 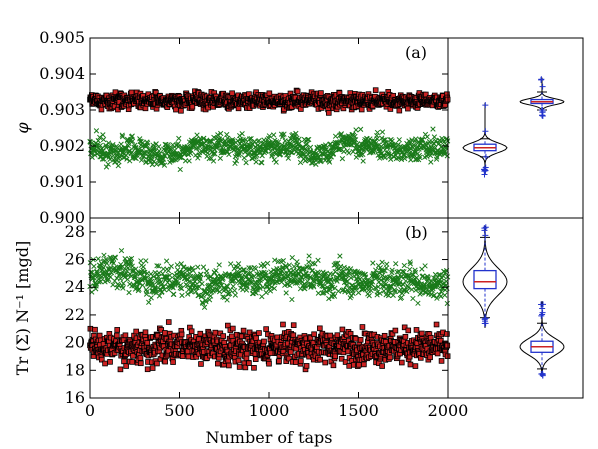 I want to click on violin-plots, so click(x=513, y=227).